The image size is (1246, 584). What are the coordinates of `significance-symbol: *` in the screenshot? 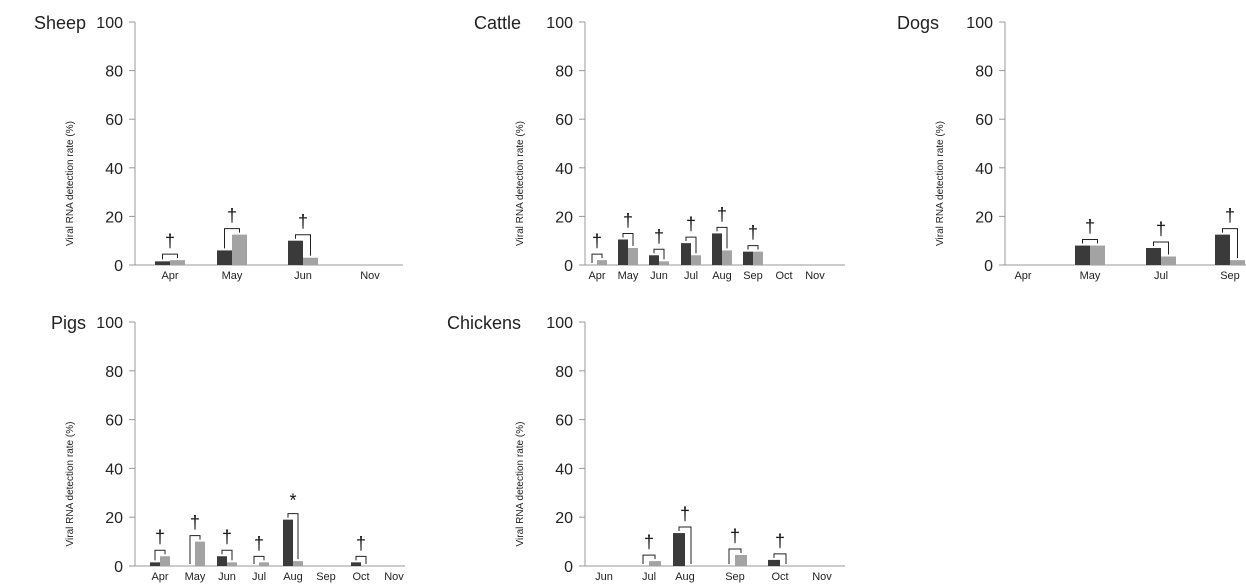 It's located at (292, 501).